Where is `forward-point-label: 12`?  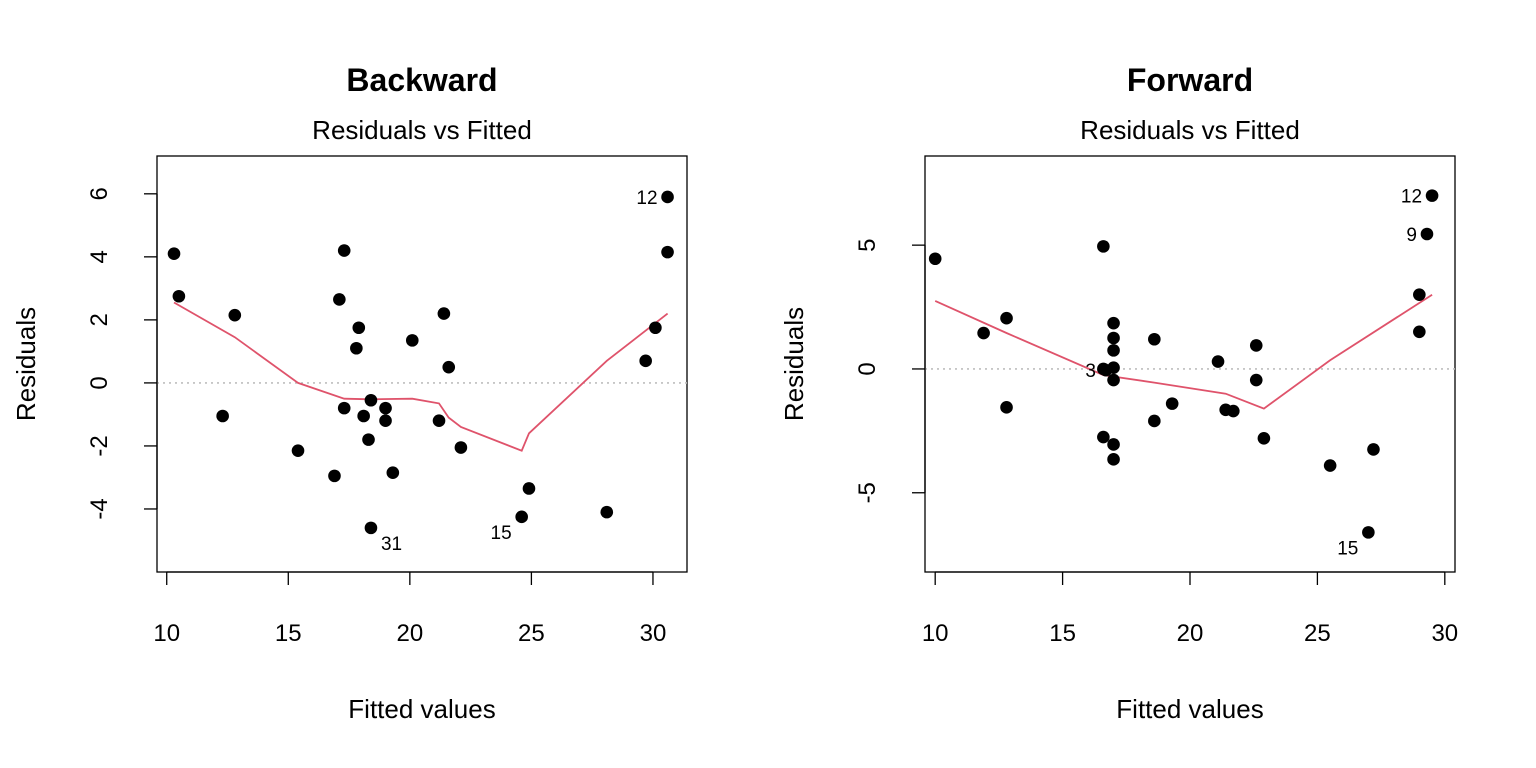 forward-point-label: 12 is located at coordinates (1411, 197).